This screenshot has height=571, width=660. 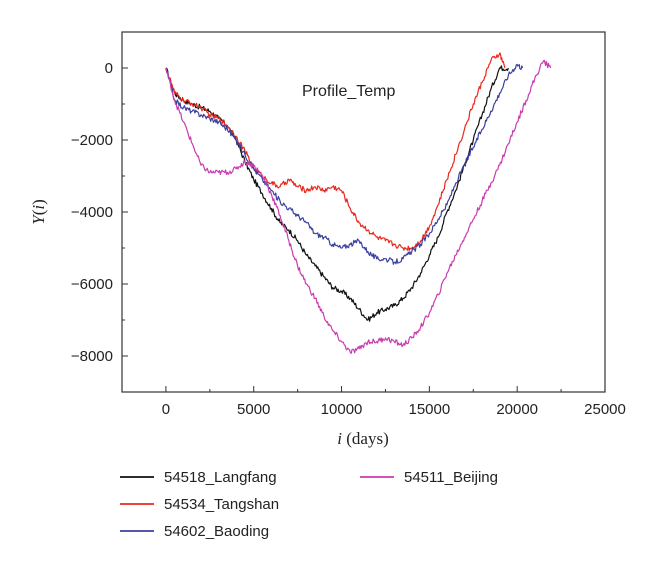 What do you see at coordinates (348, 91) in the screenshot?
I see `profile-annotation: Profile_Temp` at bounding box center [348, 91].